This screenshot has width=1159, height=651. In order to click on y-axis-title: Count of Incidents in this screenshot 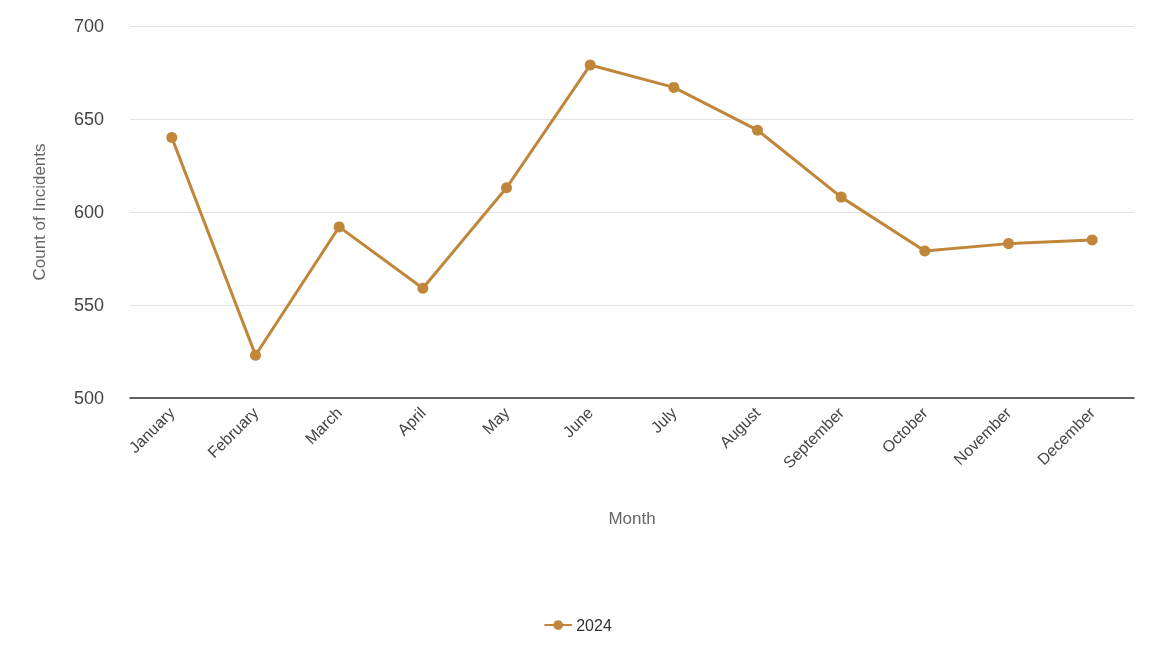, I will do `click(39, 212)`.